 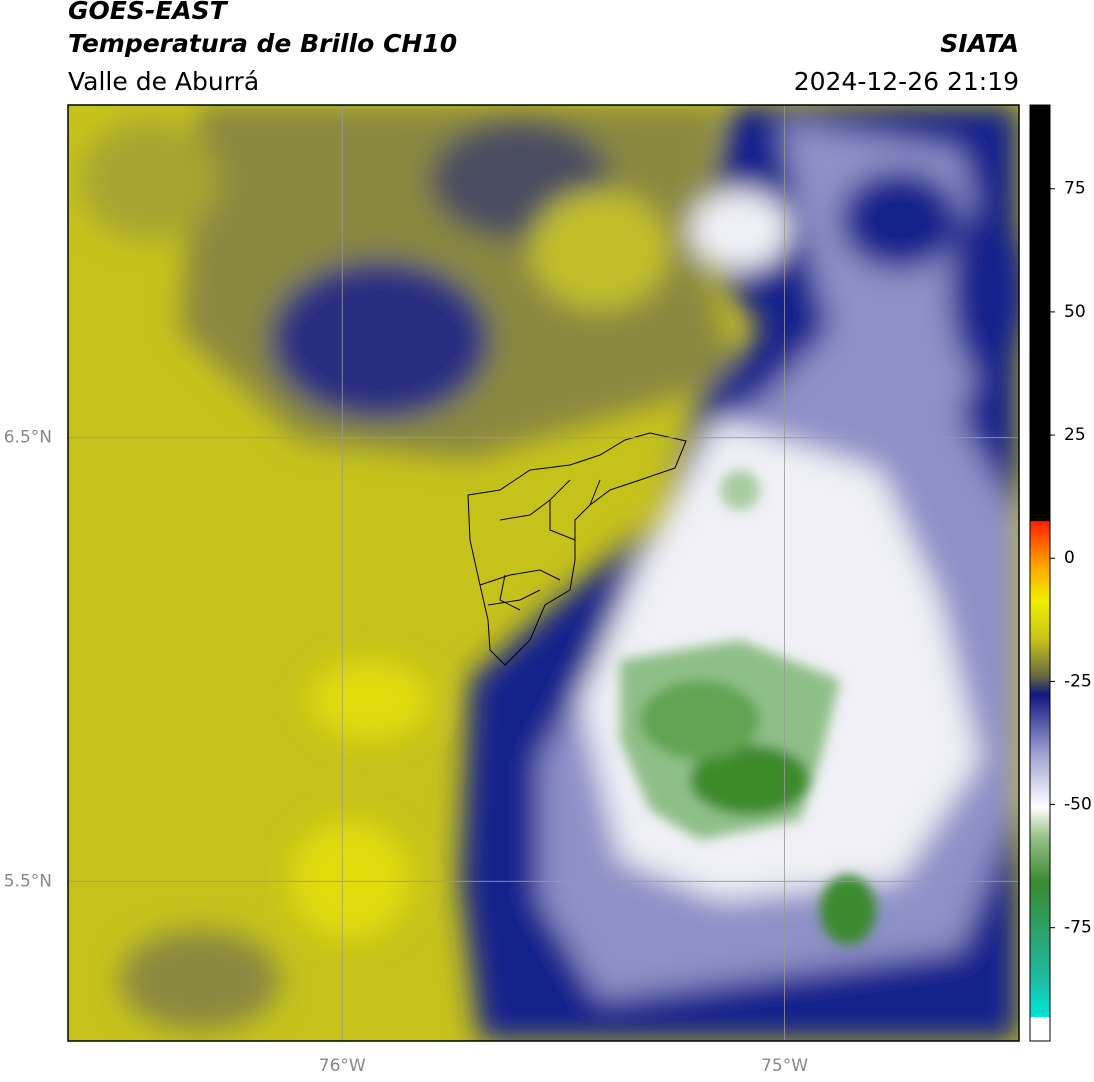 I want to click on colorbar-tick-label: -75, so click(x=1078, y=928).